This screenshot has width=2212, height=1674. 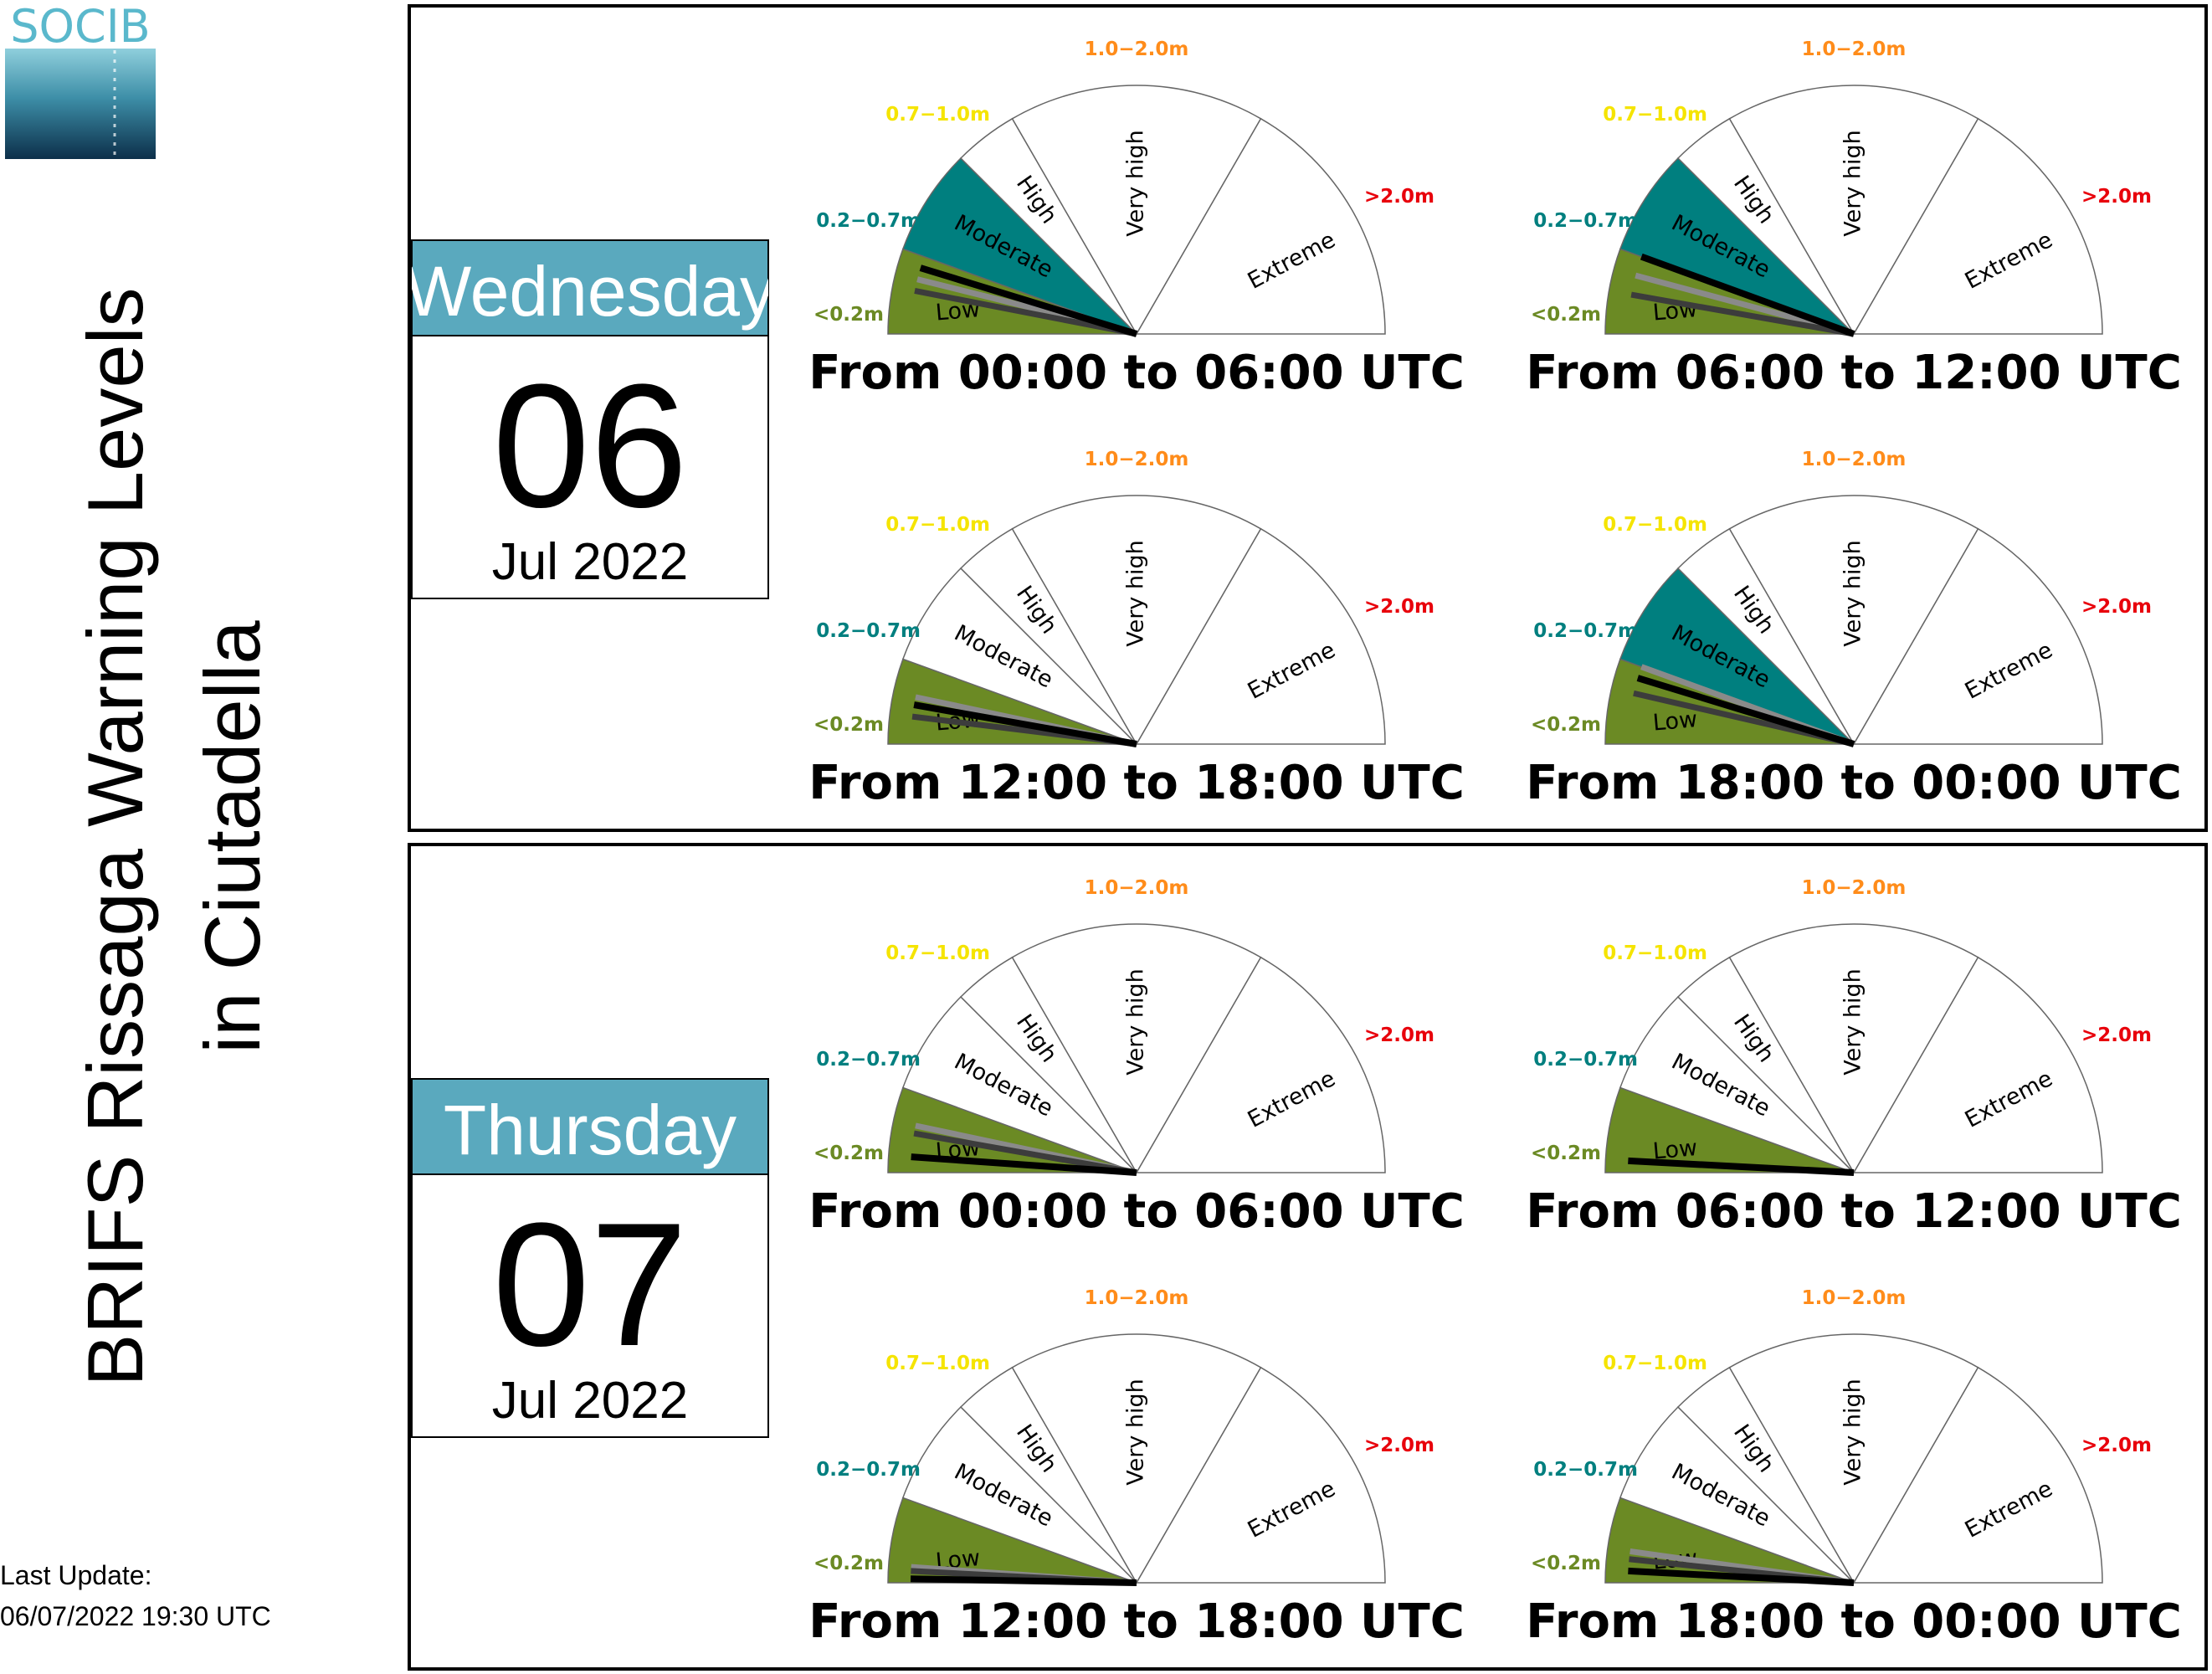 I want to click on month-year: Jul 2022, so click(x=590, y=562).